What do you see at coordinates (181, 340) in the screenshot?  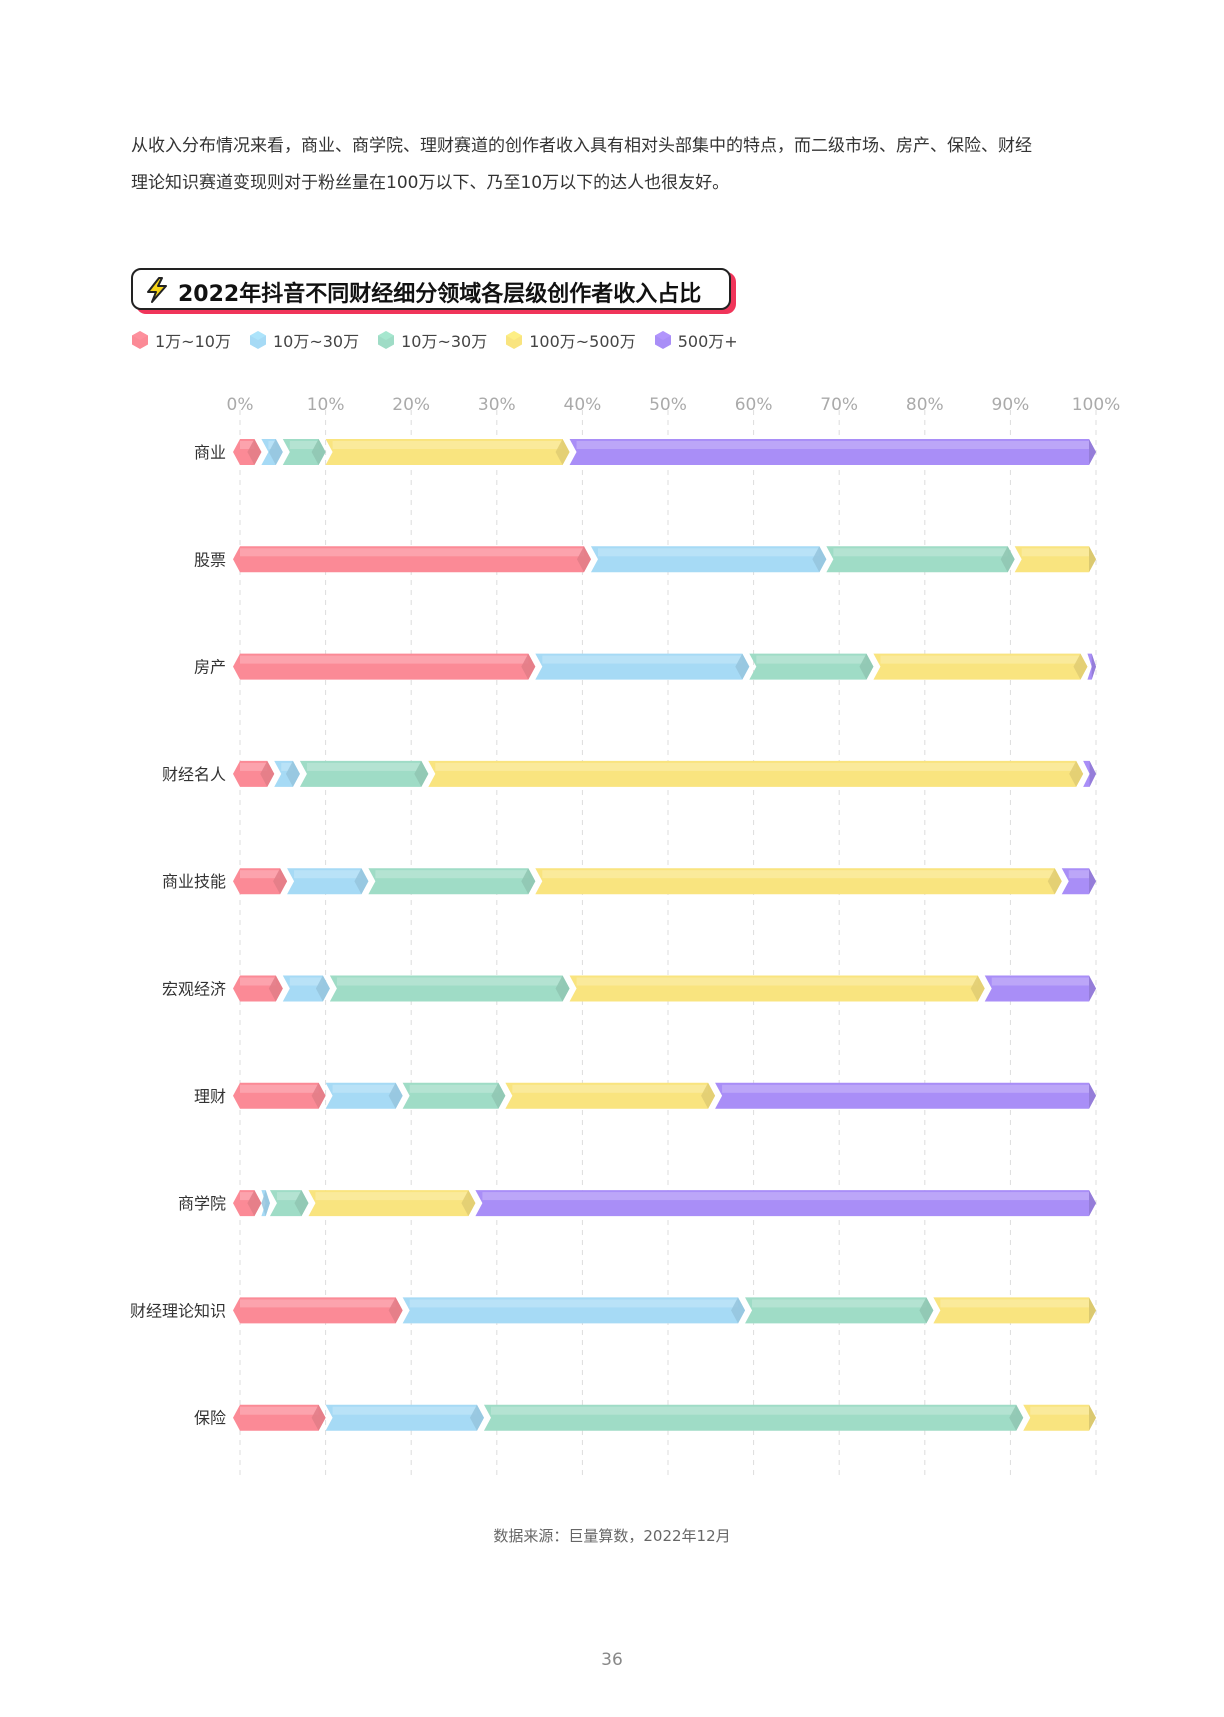 I see `legend-item: 1万~10万` at bounding box center [181, 340].